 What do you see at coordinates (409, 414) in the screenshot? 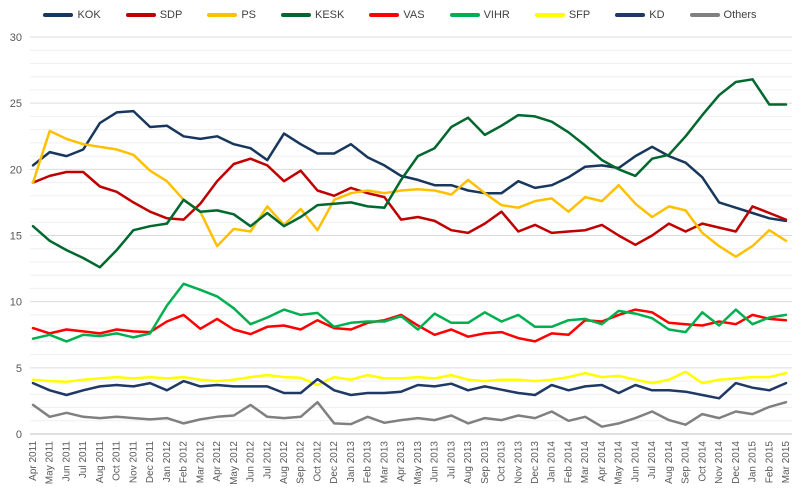
I see `series-line-others` at bounding box center [409, 414].